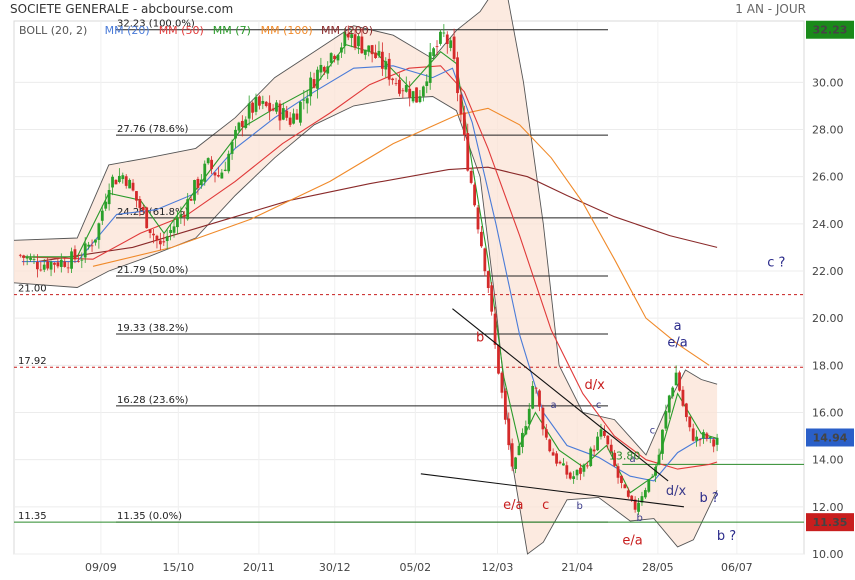  I want to click on x-tick-label: 20/11, so click(259, 567).